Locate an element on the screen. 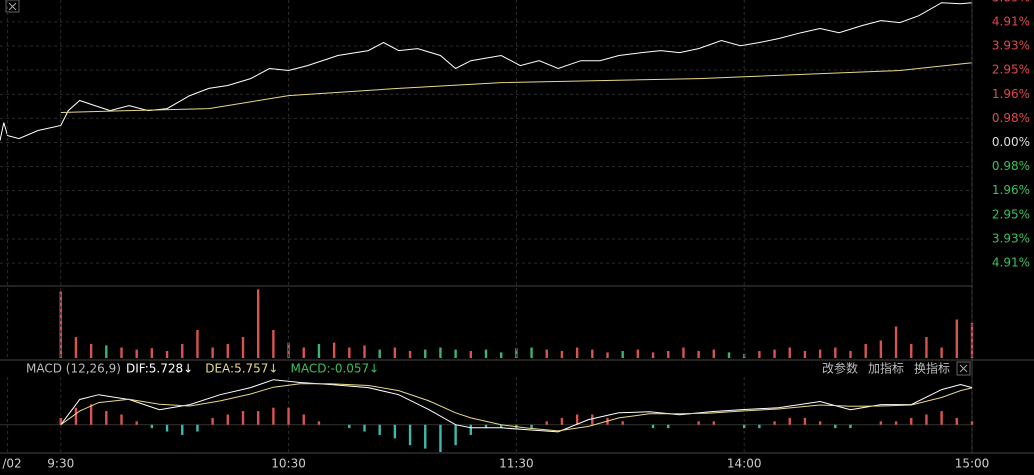 The image size is (1034, 475). x-tick-label: 9:30 is located at coordinates (60, 464).